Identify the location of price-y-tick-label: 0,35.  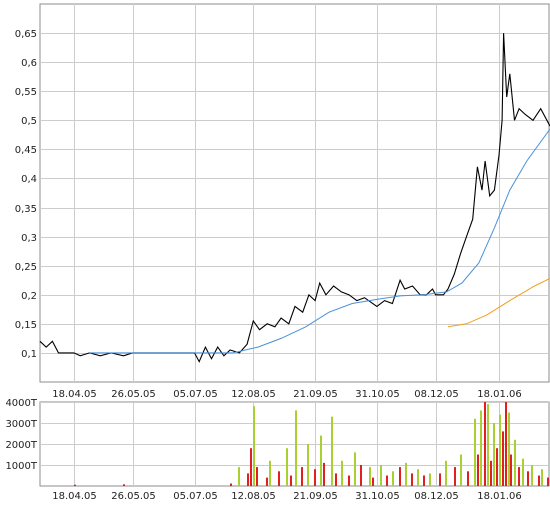
(26, 209).